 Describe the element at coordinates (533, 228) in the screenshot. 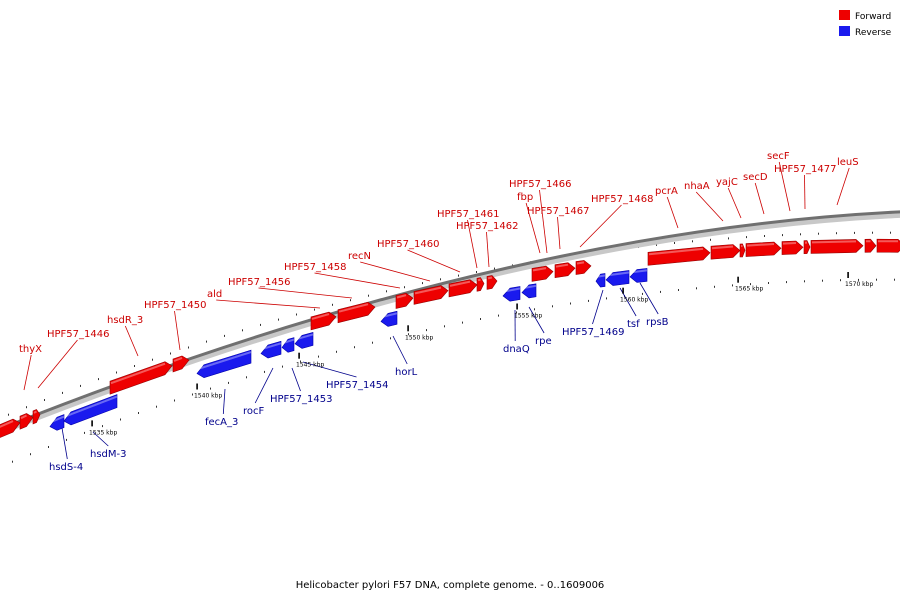

I see `forward-leader-fbp` at that location.